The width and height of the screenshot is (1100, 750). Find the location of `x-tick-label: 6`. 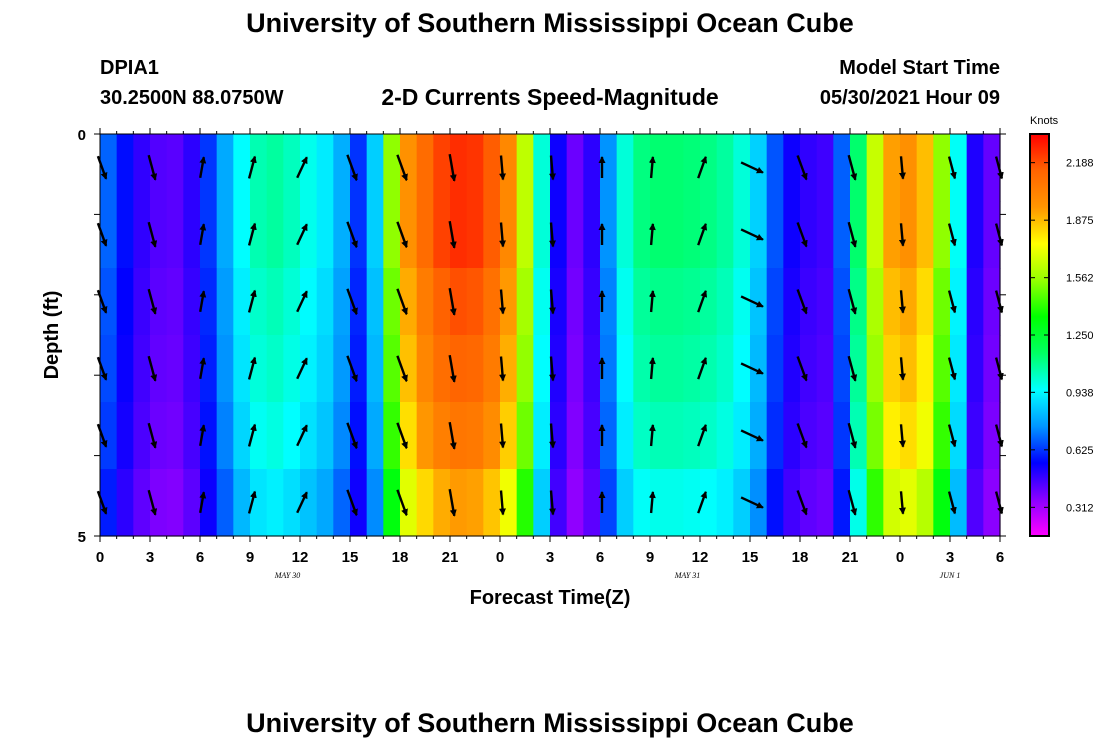

x-tick-label: 6 is located at coordinates (1000, 557).